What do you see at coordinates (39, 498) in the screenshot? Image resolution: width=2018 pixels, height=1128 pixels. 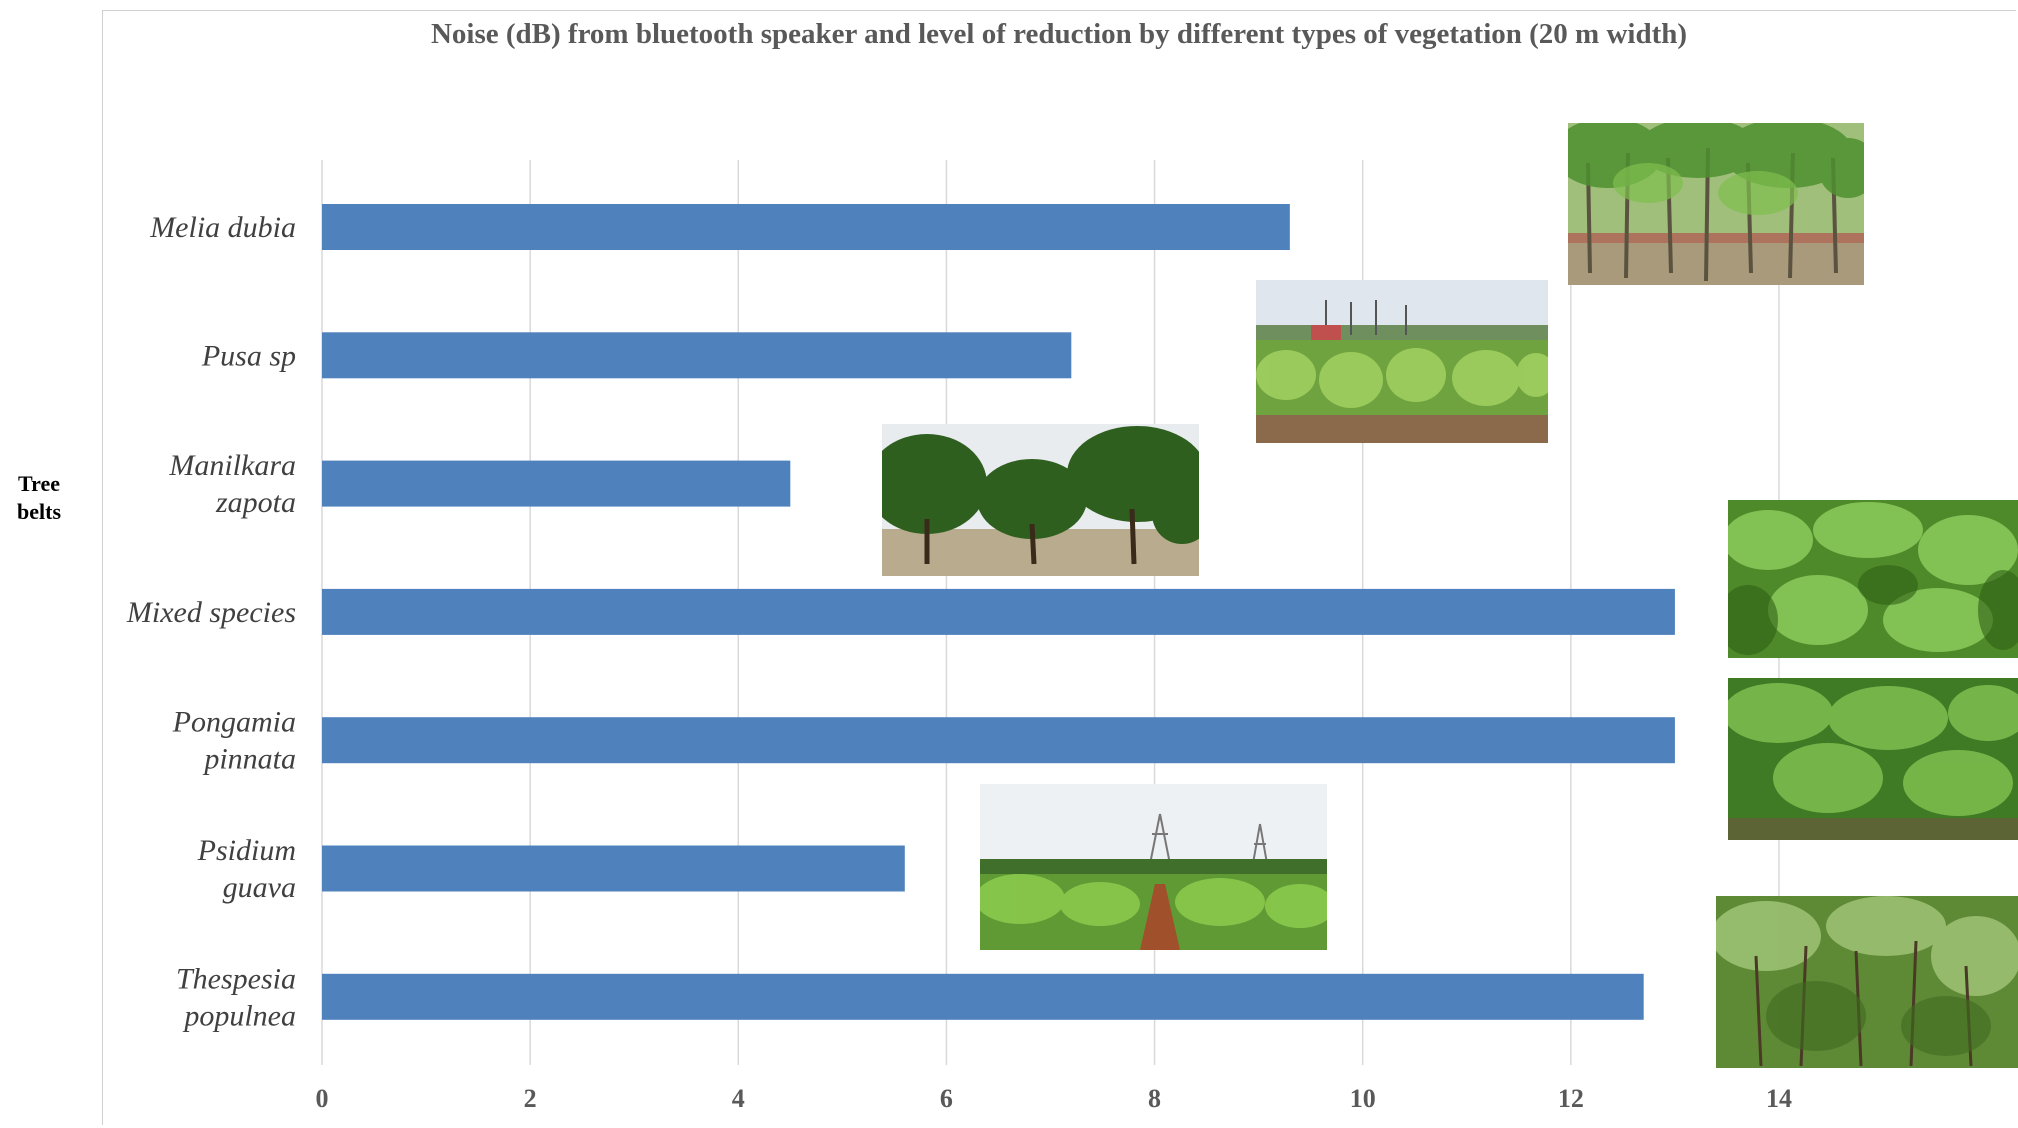 I see `y-axis-title: Tree belts` at bounding box center [39, 498].